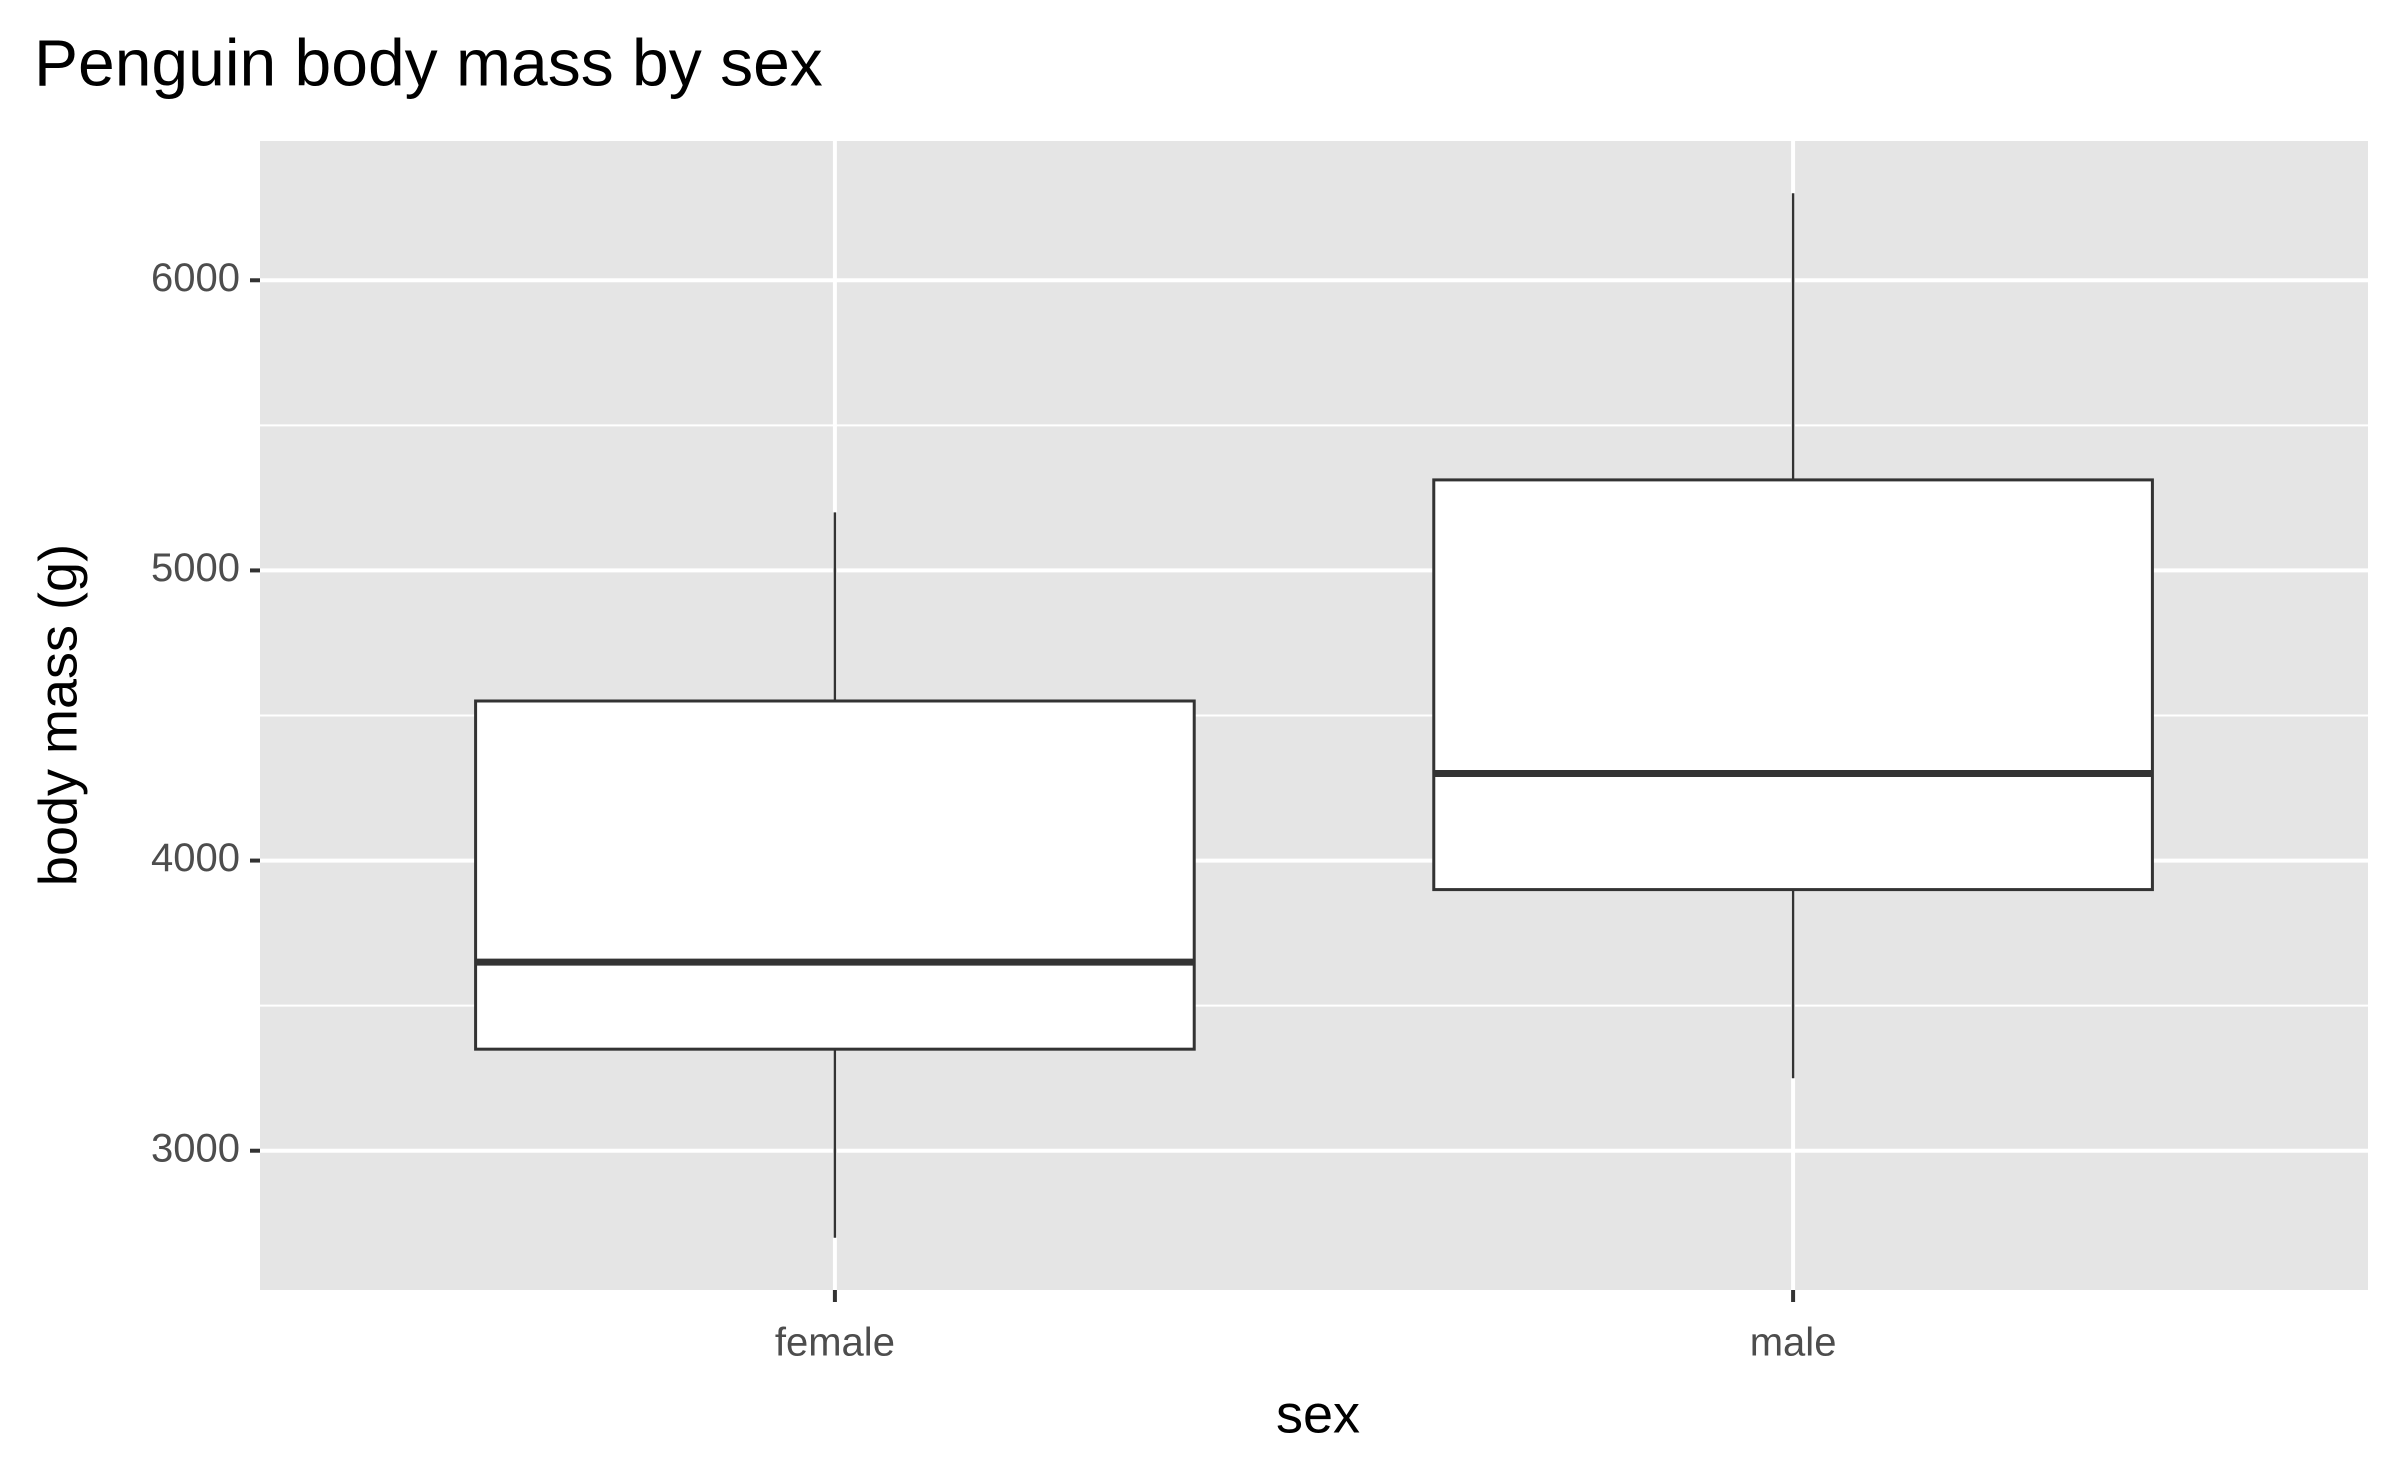  I want to click on y-tick-label: 3000, so click(195, 1148).